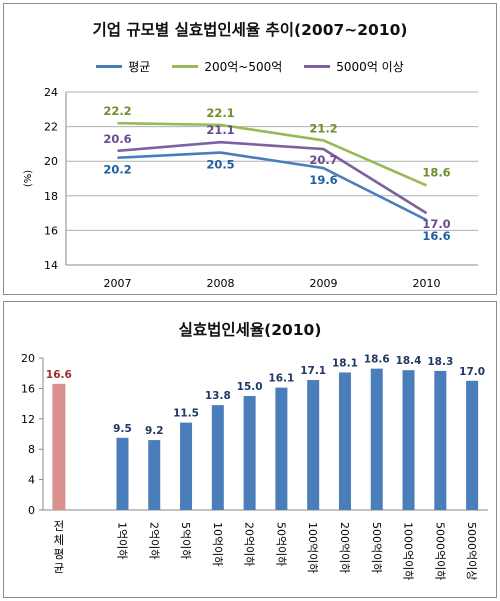 The width and height of the screenshot is (500, 601). I want to click on y-tick-label: 4, so click(31, 480).